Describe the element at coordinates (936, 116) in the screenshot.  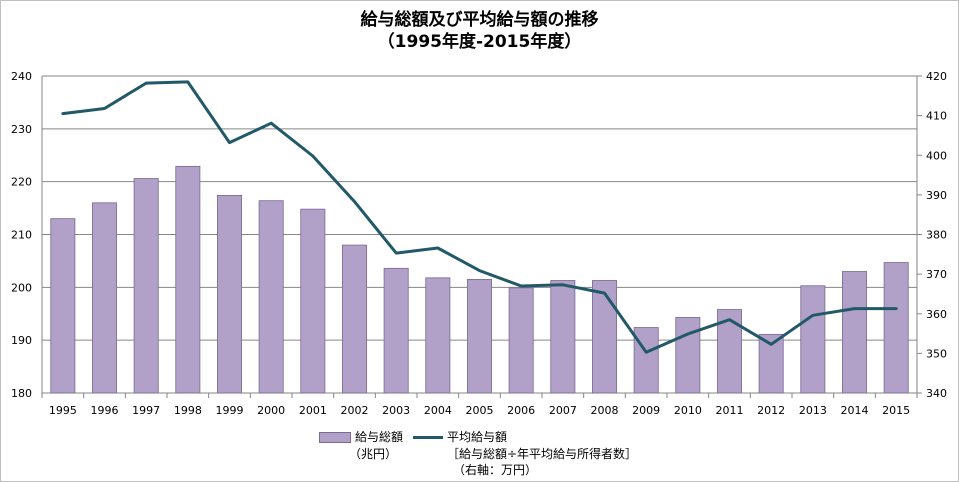
I see `y-right-tick-label: 410` at that location.